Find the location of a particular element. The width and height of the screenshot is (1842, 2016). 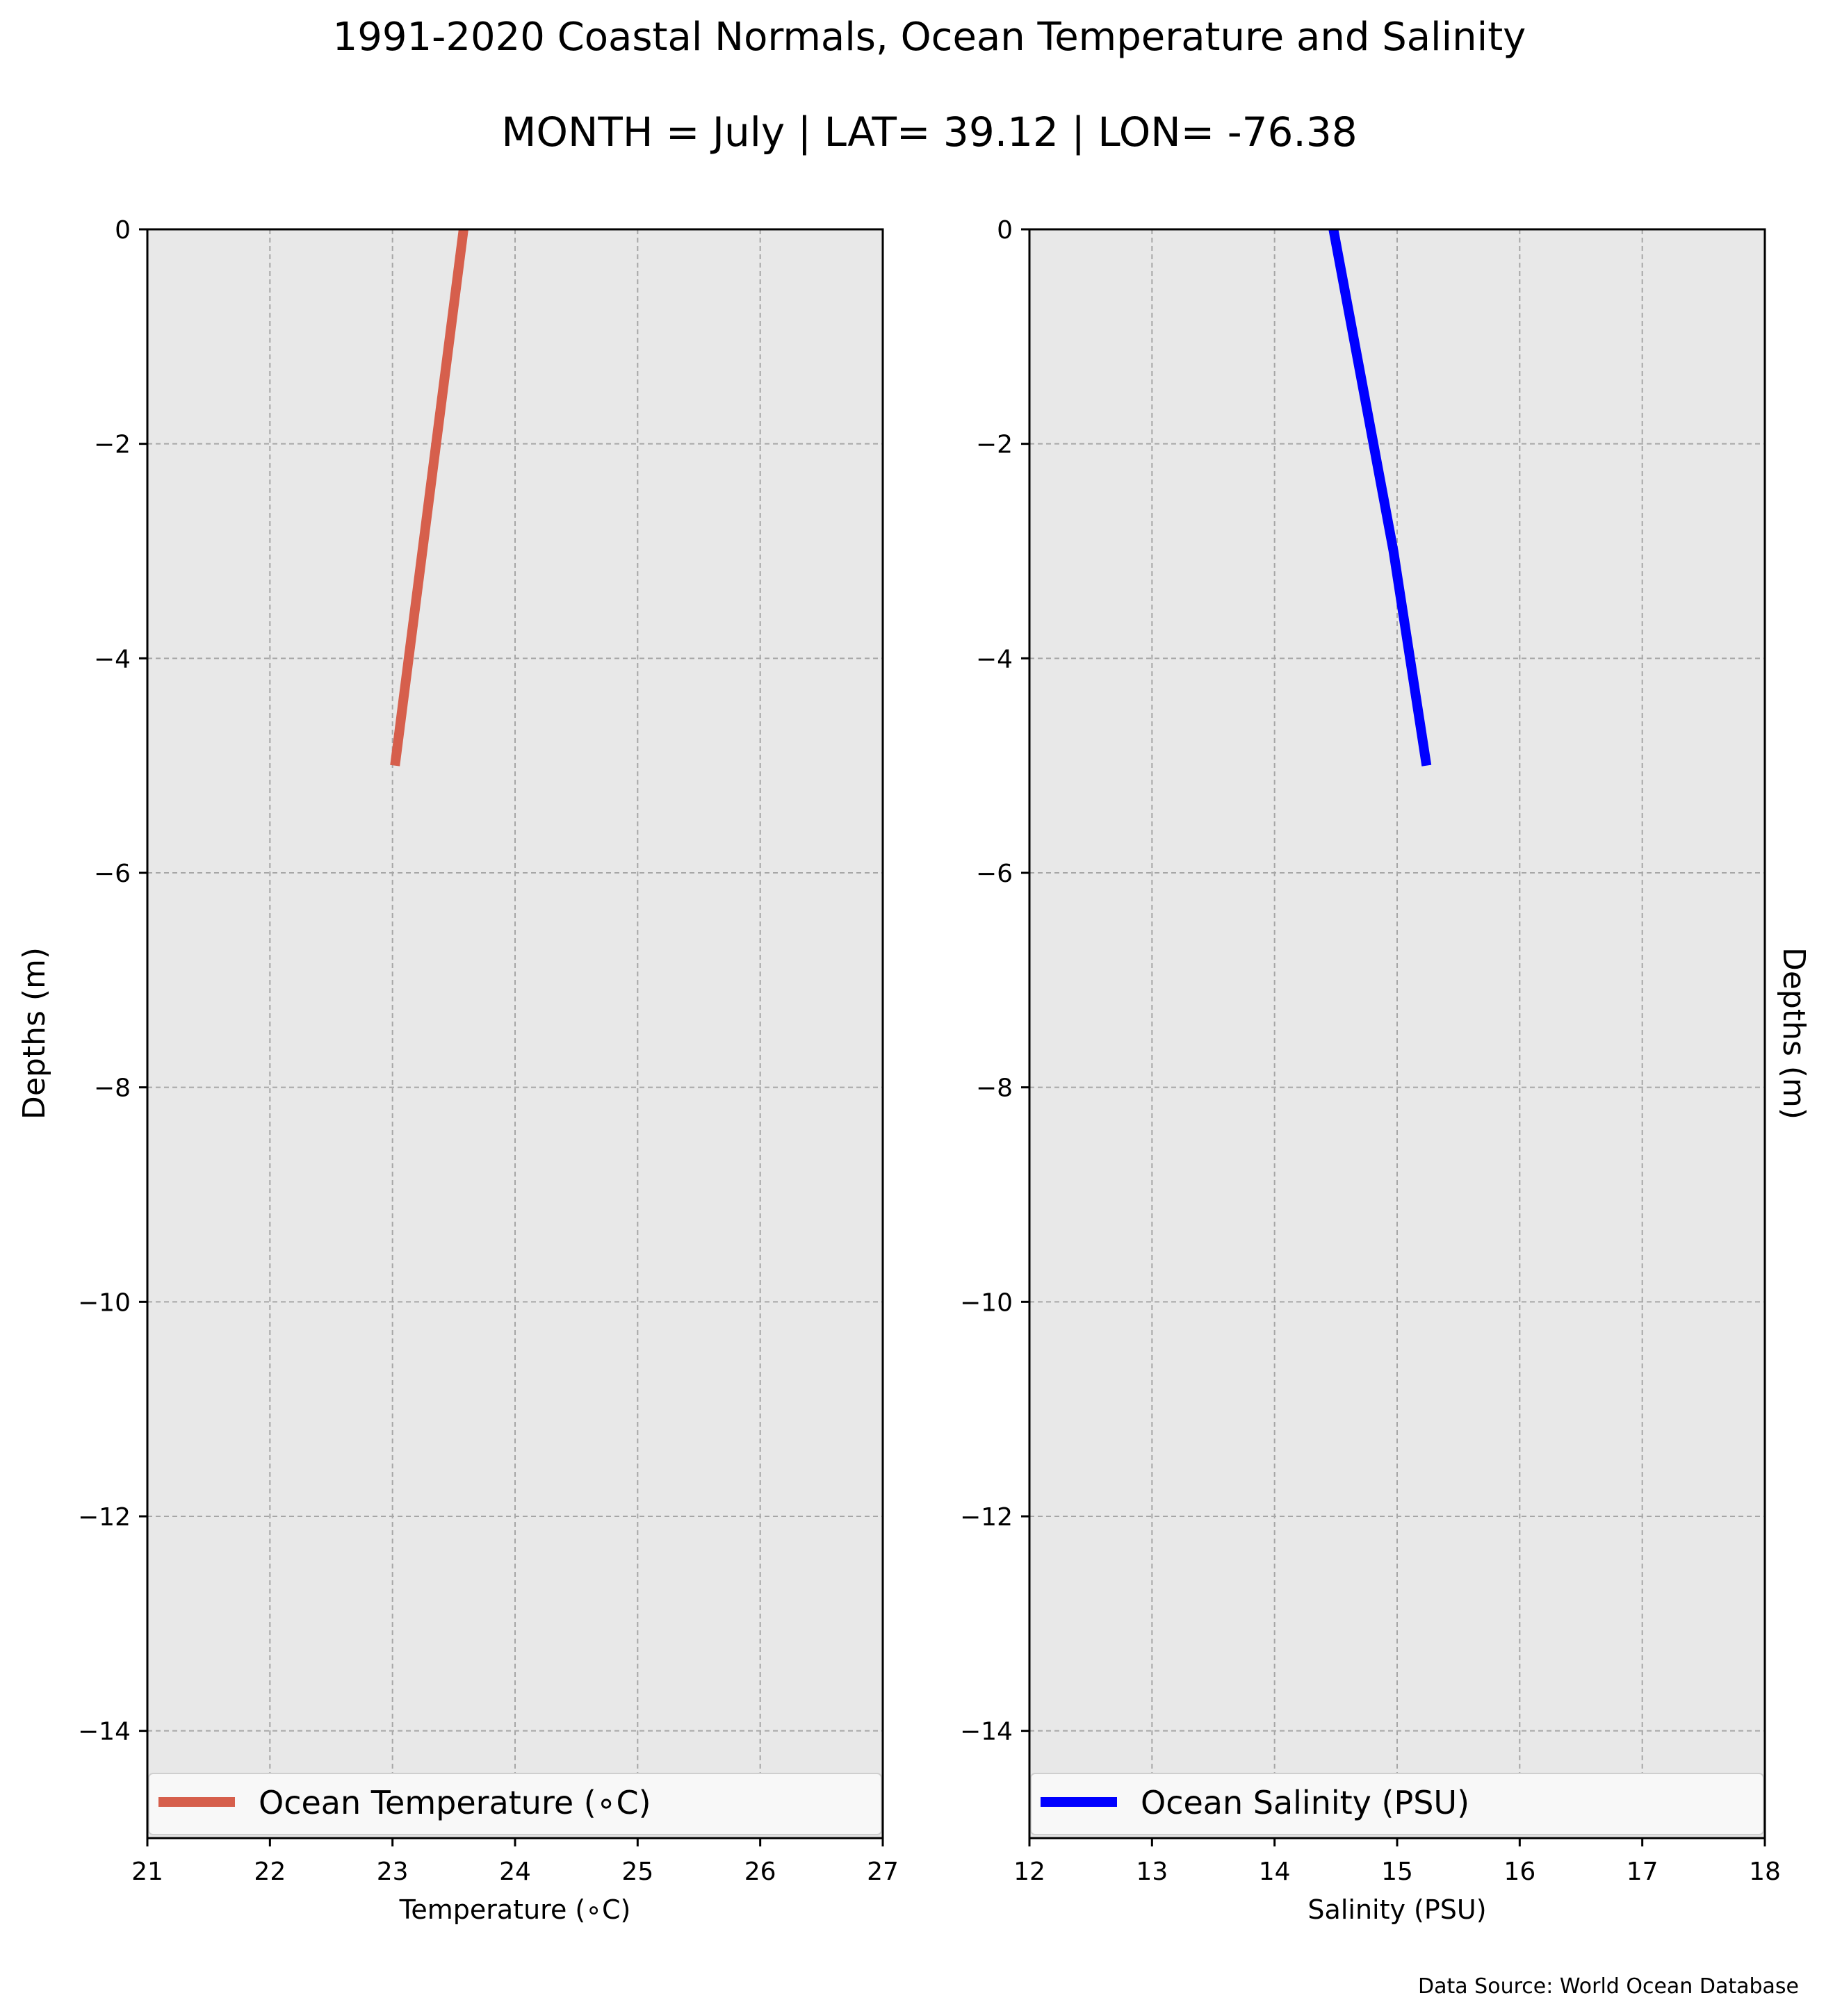

source-note: Data Source: World Ocean Database is located at coordinates (1608, 1987).